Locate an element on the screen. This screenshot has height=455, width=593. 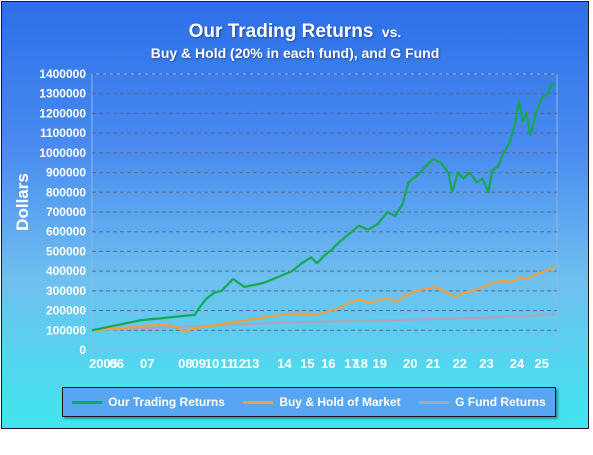
x-tick-label: 15 is located at coordinates (307, 363).